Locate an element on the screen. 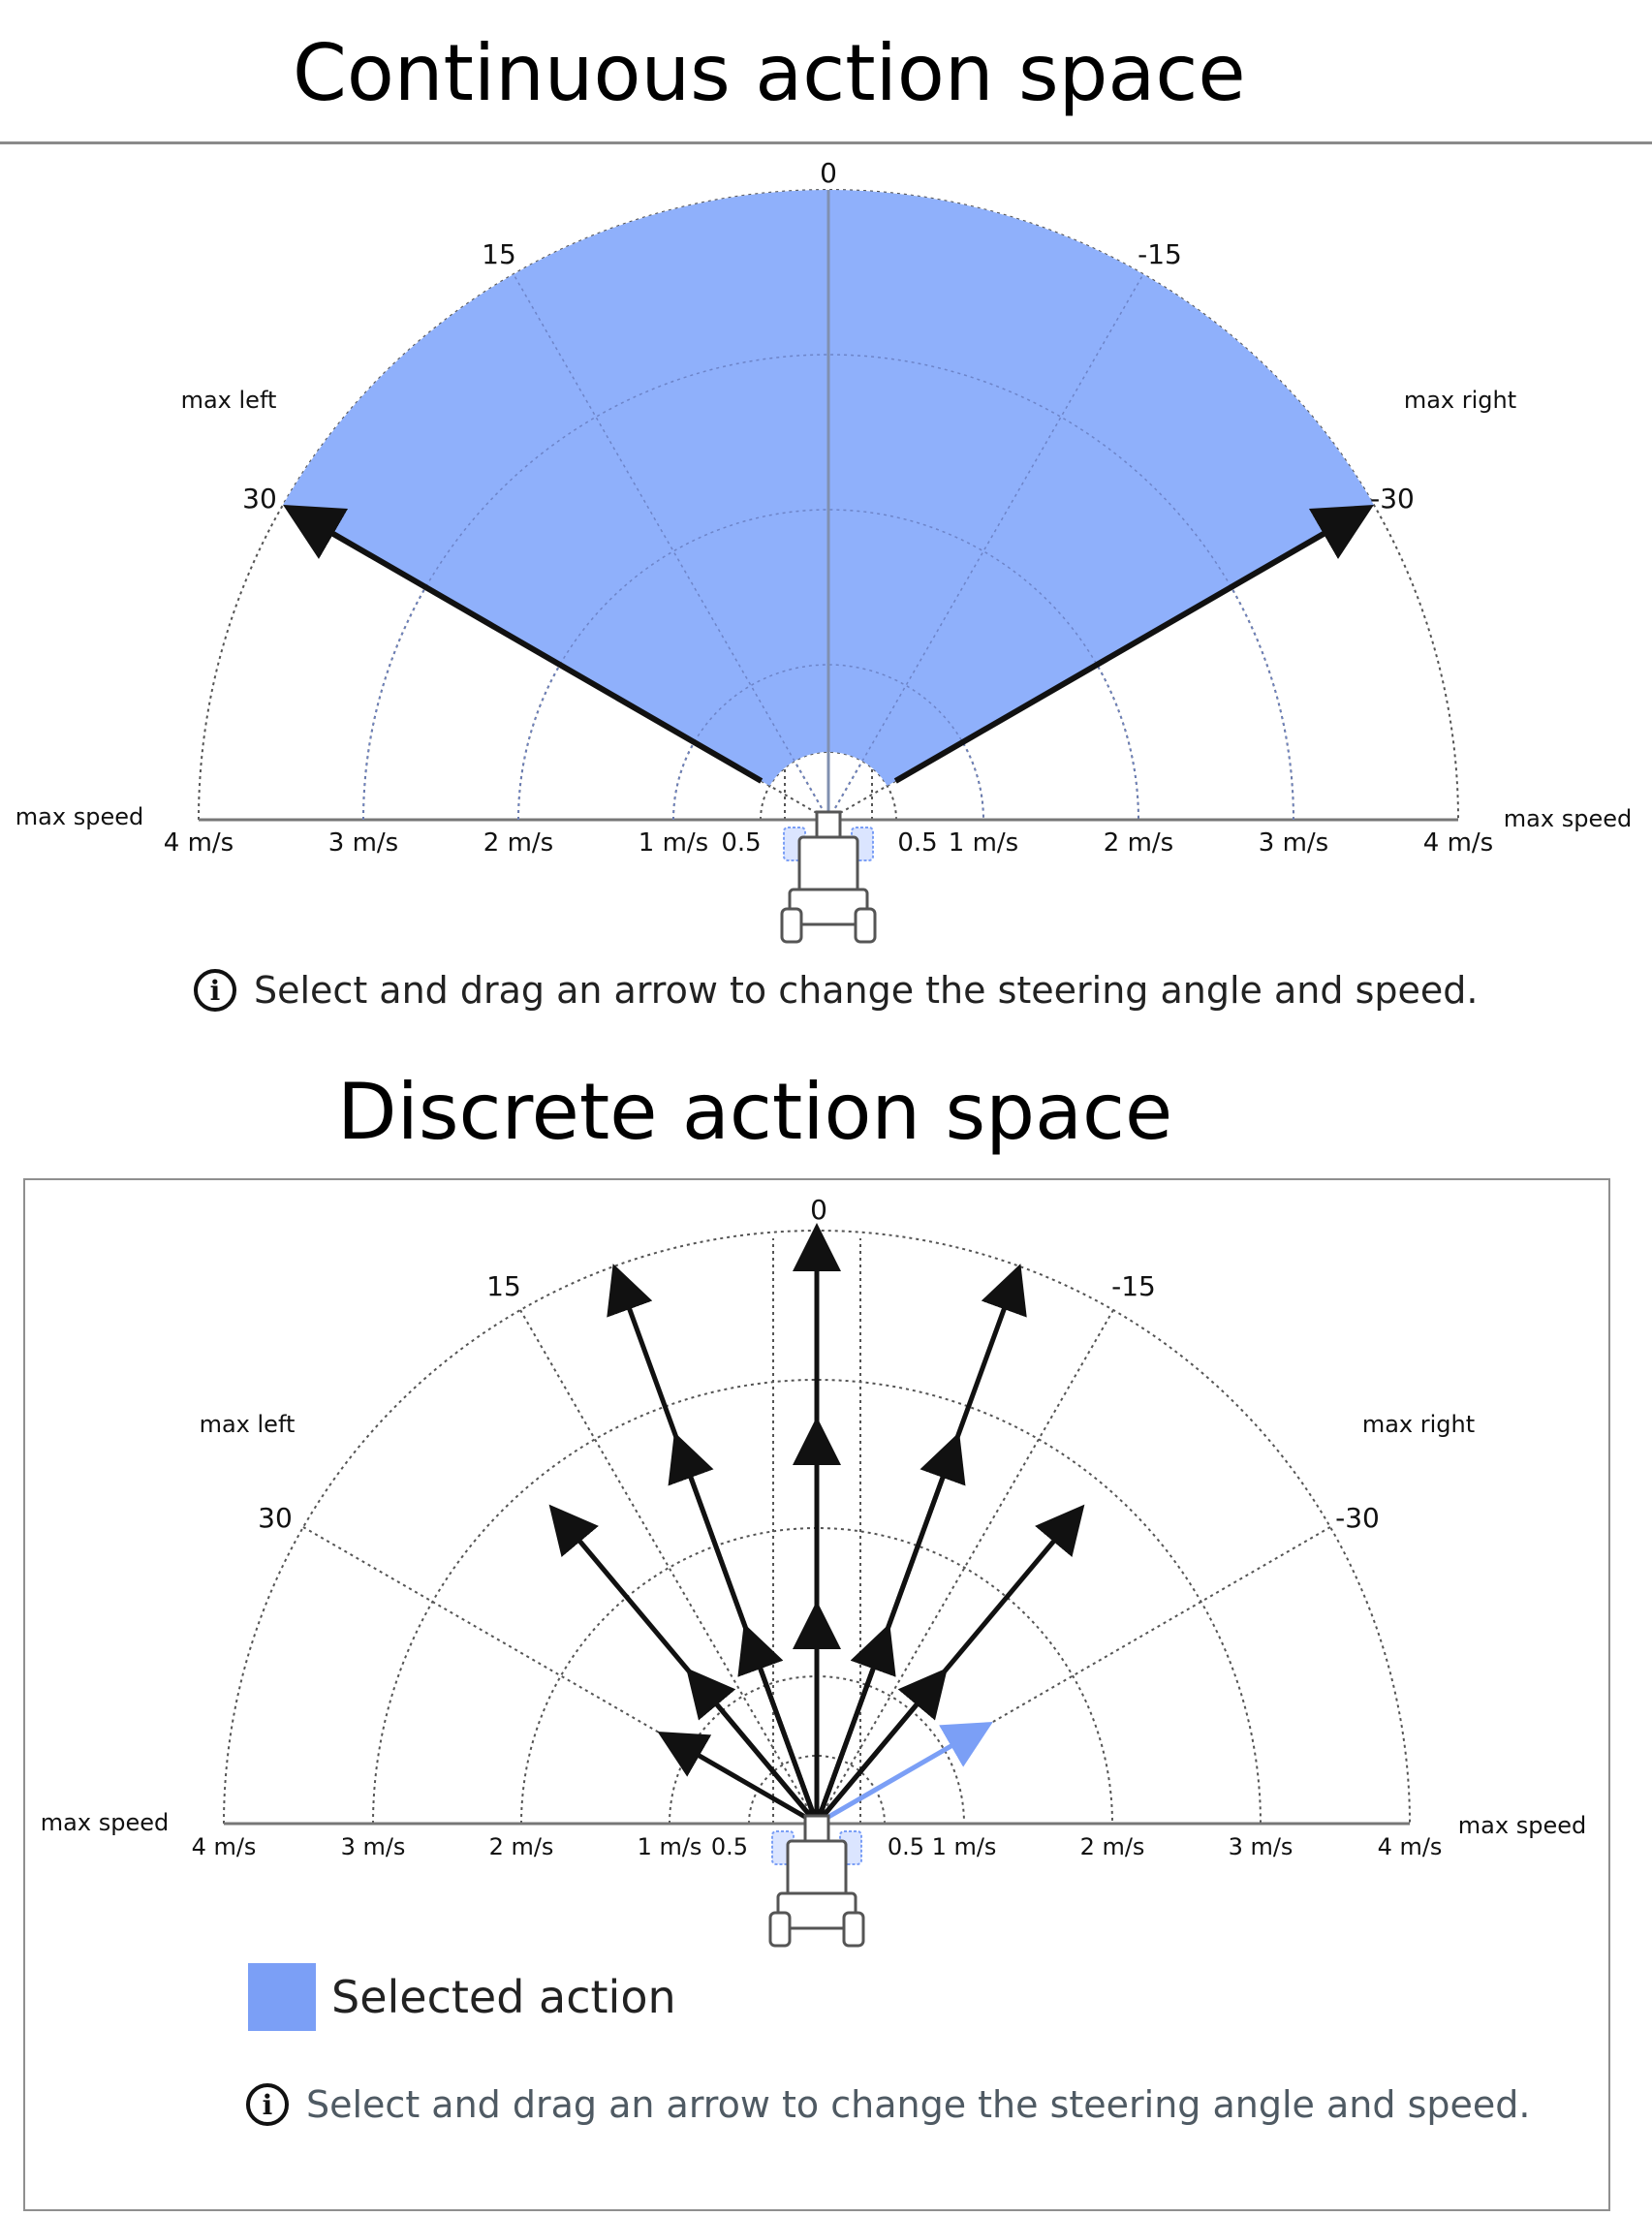  legend-label: Selected action is located at coordinates (503, 1997).